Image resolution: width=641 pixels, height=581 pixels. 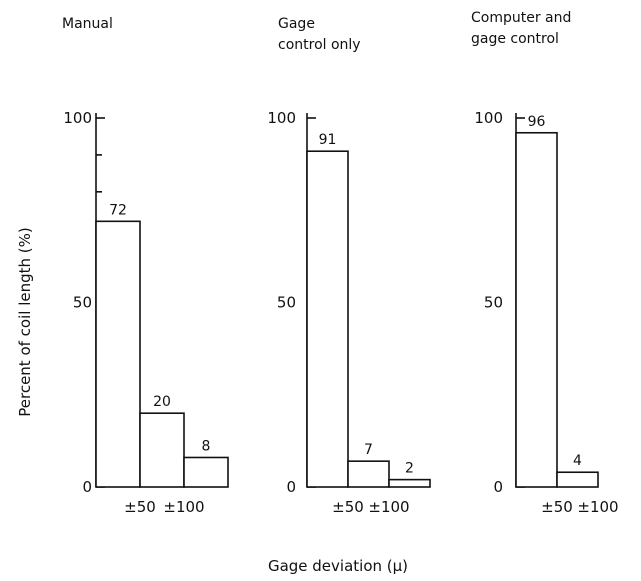 What do you see at coordinates (162, 402) in the screenshot?
I see `data-label: 20` at bounding box center [162, 402].